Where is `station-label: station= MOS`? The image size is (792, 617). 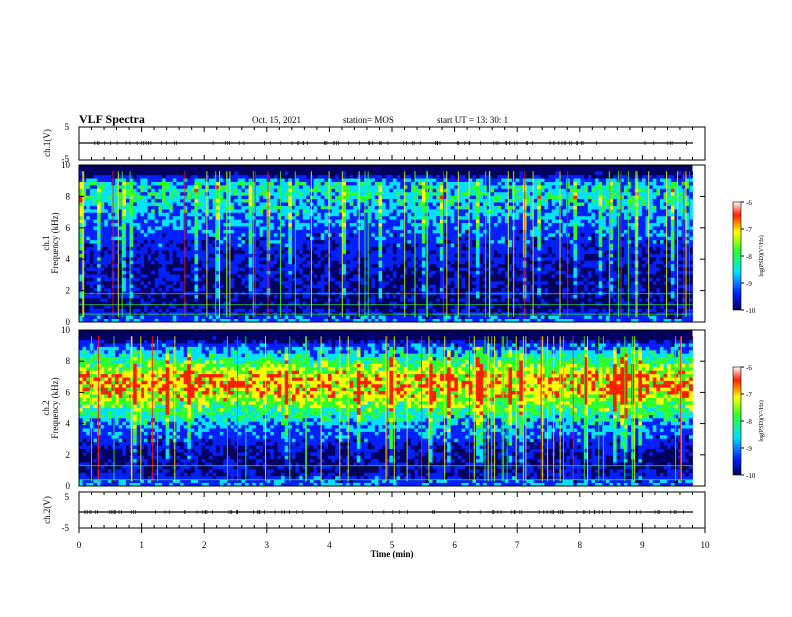 station-label: station= MOS is located at coordinates (368, 120).